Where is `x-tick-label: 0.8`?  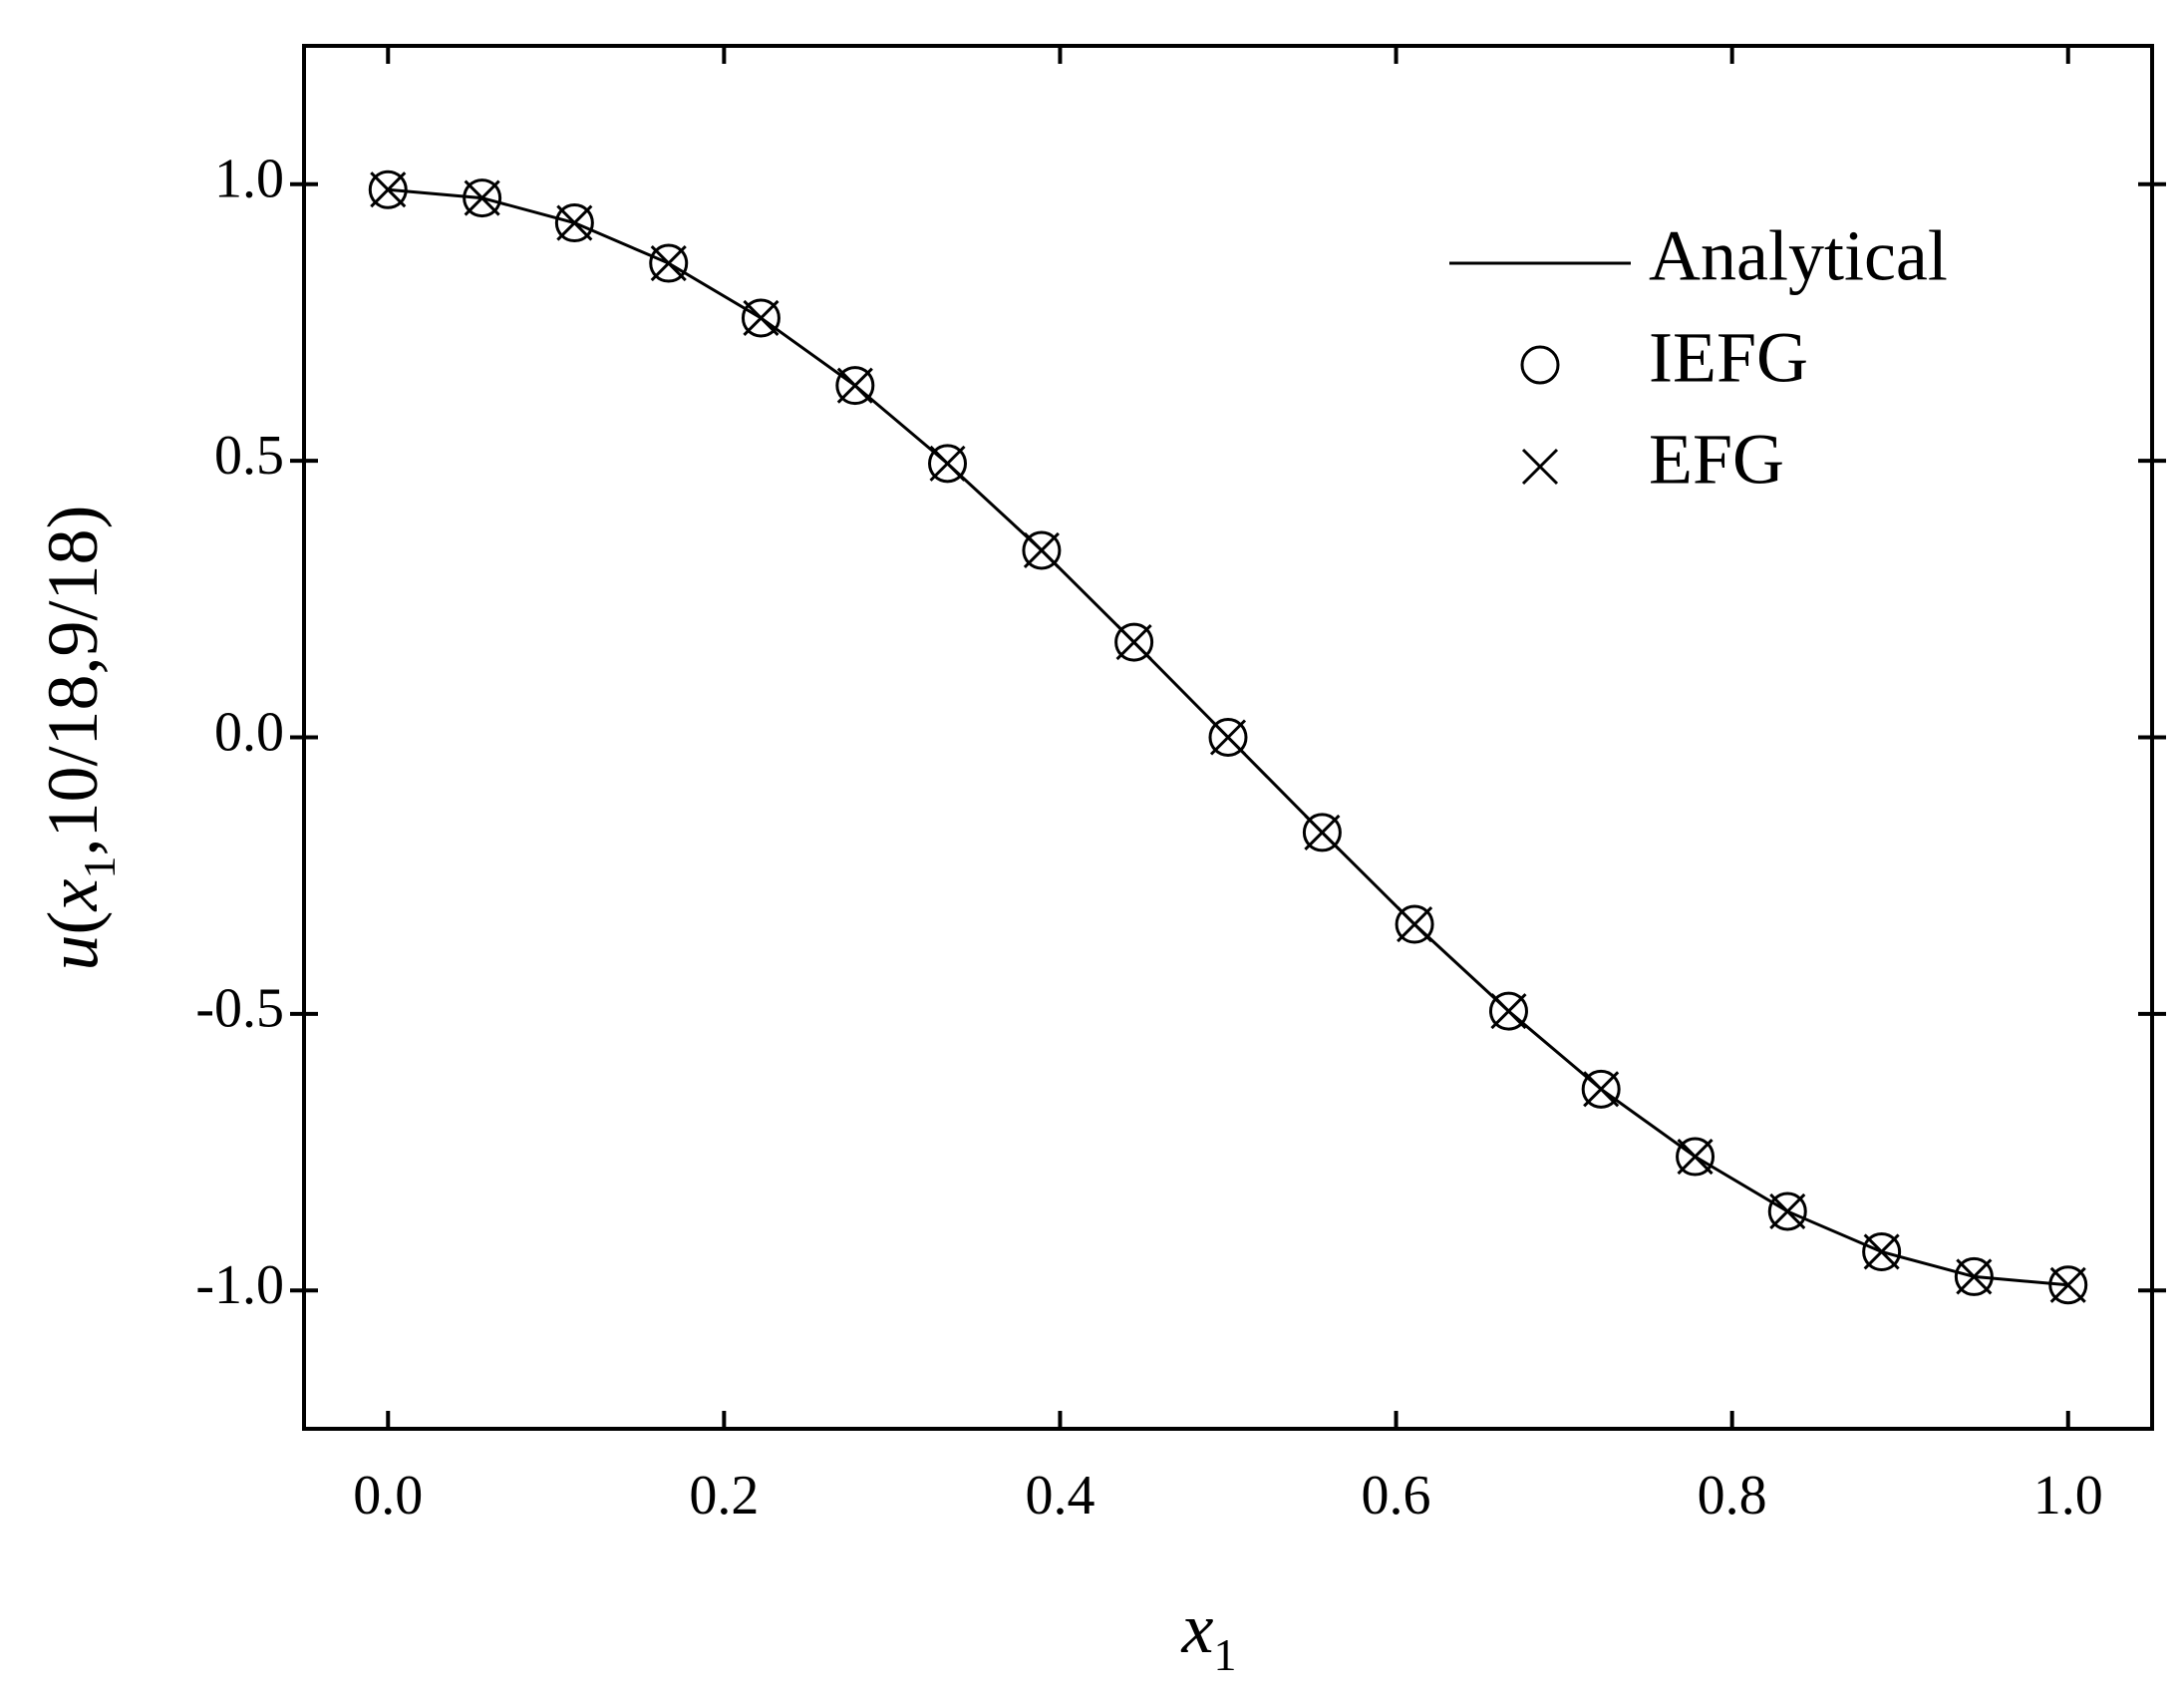 x-tick-label: 0.8 is located at coordinates (1732, 1496).